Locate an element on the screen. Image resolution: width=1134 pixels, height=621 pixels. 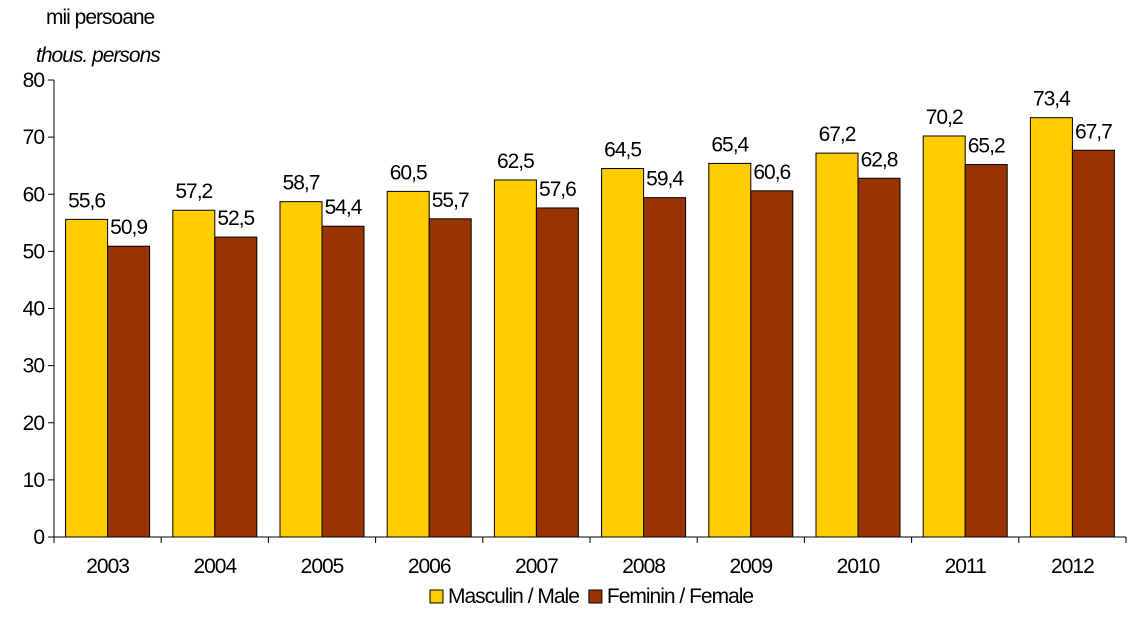
data-label: 67,2 is located at coordinates (837, 134).